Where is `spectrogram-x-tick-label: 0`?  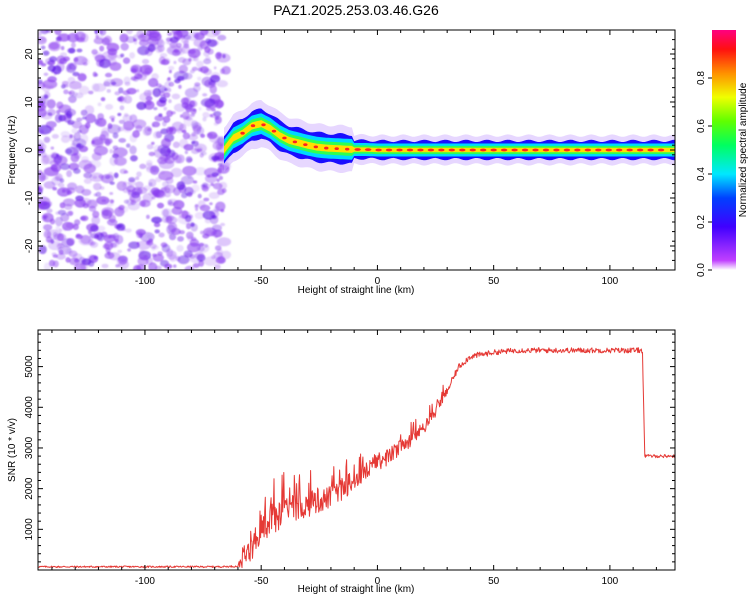
spectrogram-x-tick-label: 0 is located at coordinates (378, 281).